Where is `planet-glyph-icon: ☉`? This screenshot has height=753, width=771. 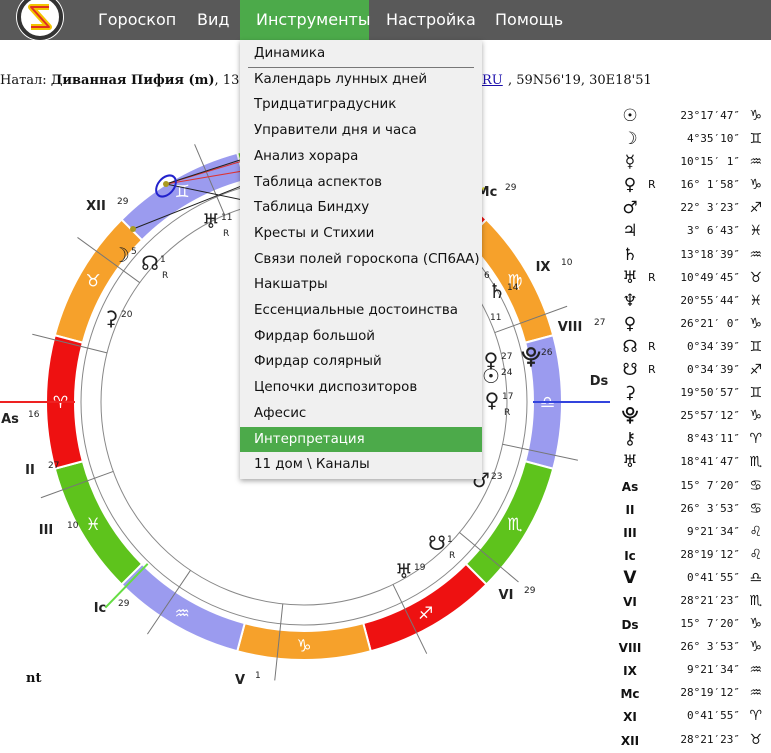 planet-glyph-icon: ☉ is located at coordinates (630, 116).